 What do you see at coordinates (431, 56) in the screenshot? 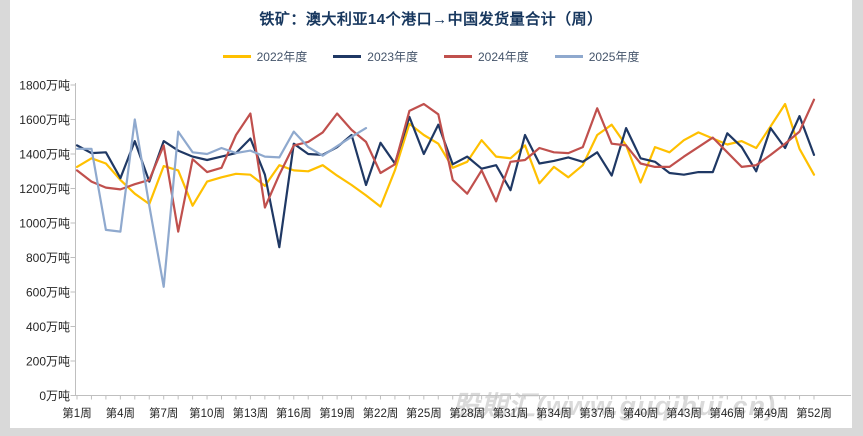
I see `chart-legend: 2022年度 2023年度 2024年度 2025年度` at bounding box center [431, 56].